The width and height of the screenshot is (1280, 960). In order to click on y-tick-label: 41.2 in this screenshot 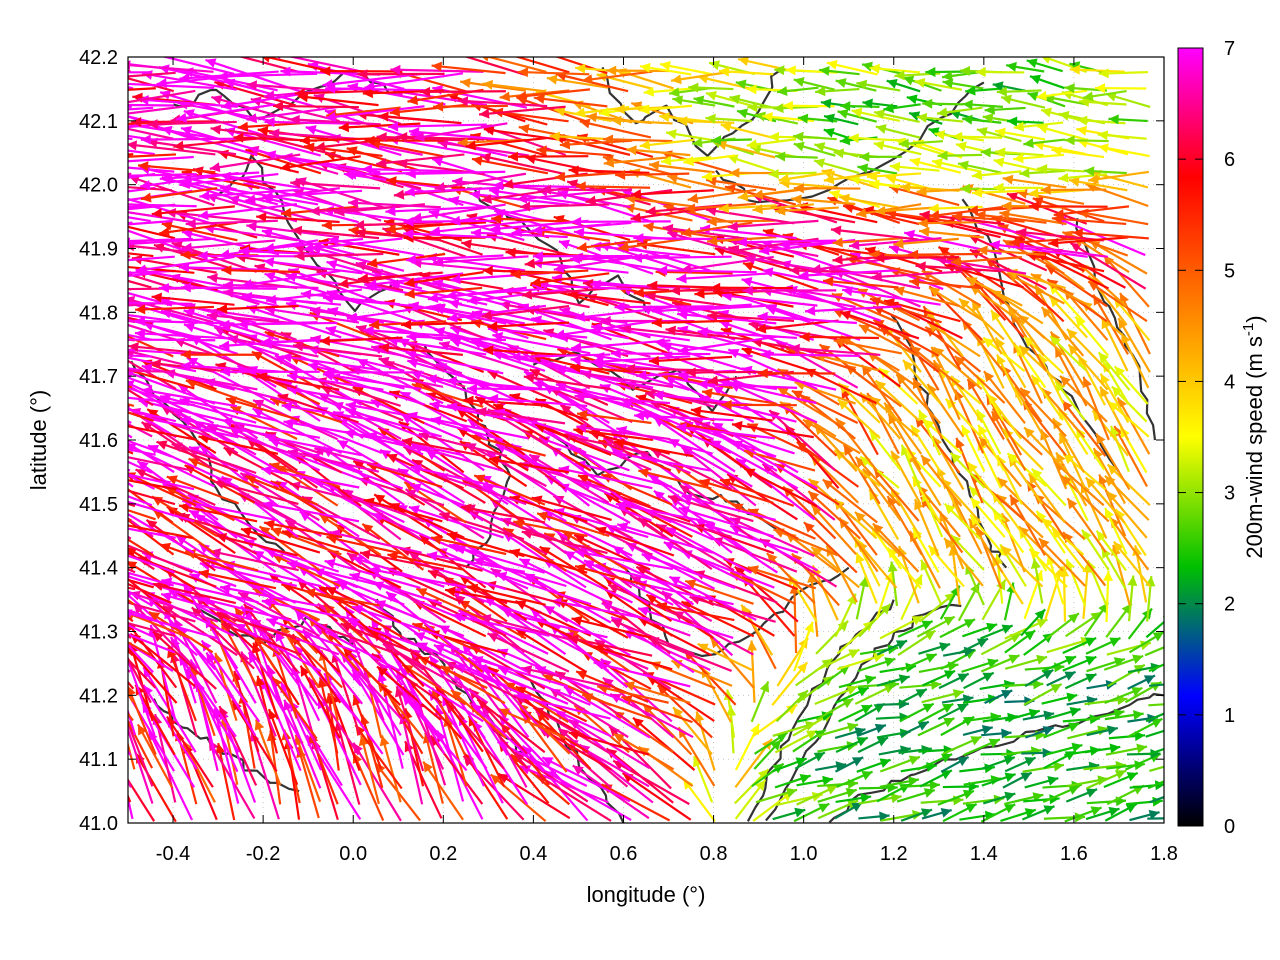, I will do `click(98, 696)`.